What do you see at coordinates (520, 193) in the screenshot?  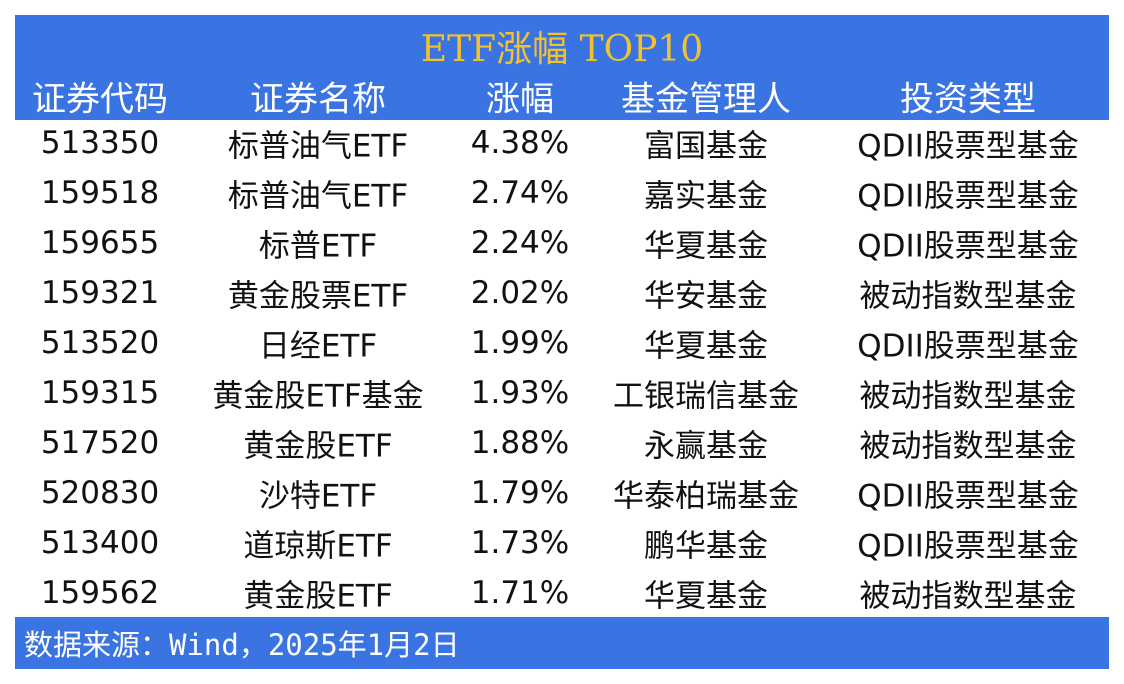 I see `table-cell: 2.74%` at bounding box center [520, 193].